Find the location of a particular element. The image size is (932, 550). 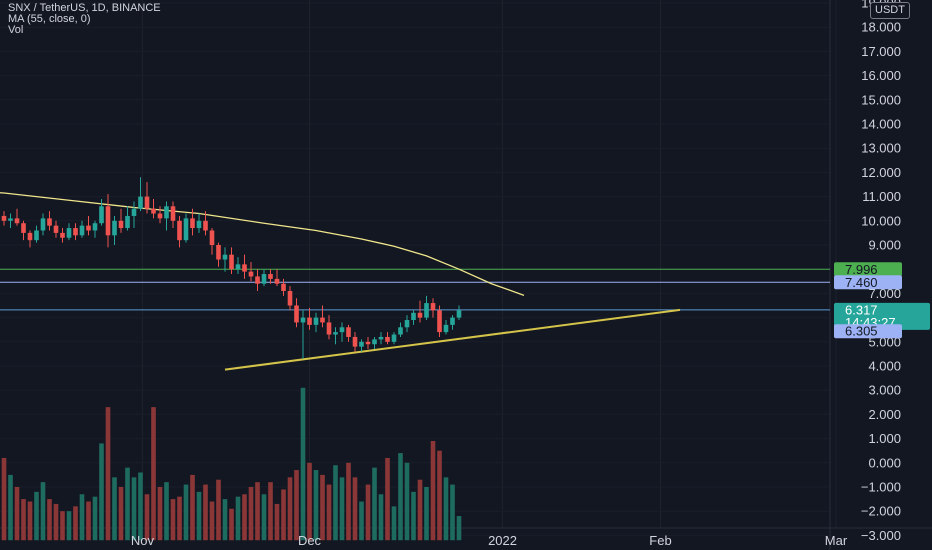

last-price-tag is located at coordinates (882, 316).